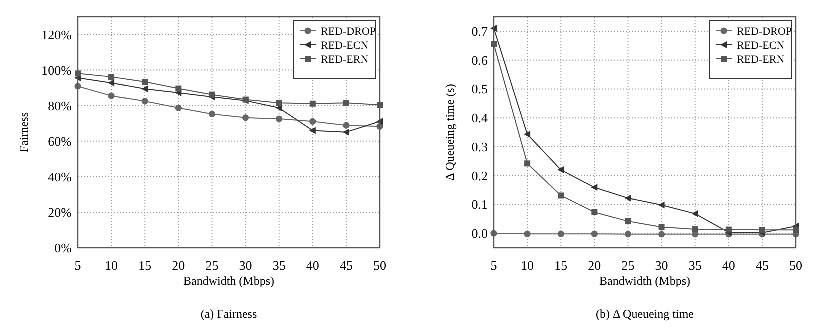  What do you see at coordinates (480, 146) in the screenshot?
I see `y-tick-label: 0.3` at bounding box center [480, 146].